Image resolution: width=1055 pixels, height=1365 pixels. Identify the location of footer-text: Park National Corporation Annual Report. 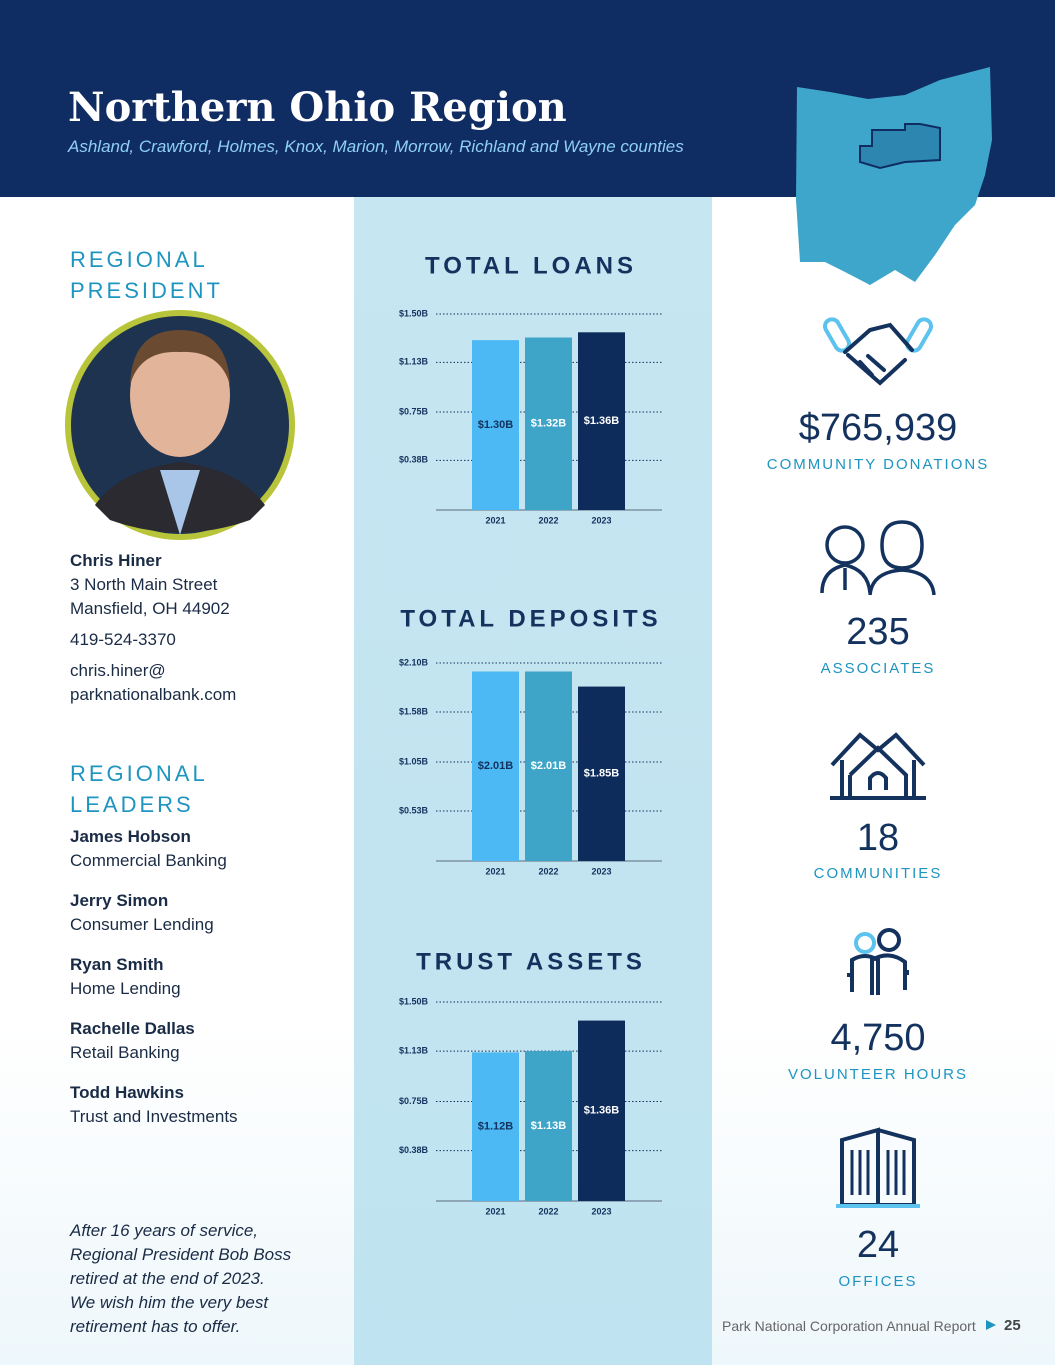
(849, 1326).